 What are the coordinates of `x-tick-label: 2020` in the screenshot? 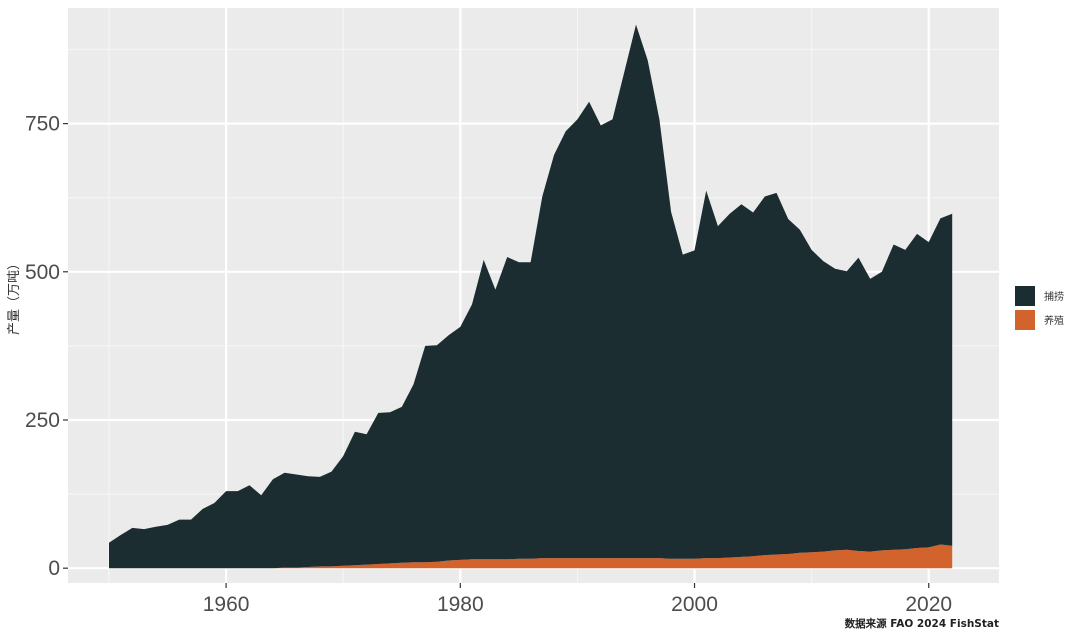 It's located at (928, 604).